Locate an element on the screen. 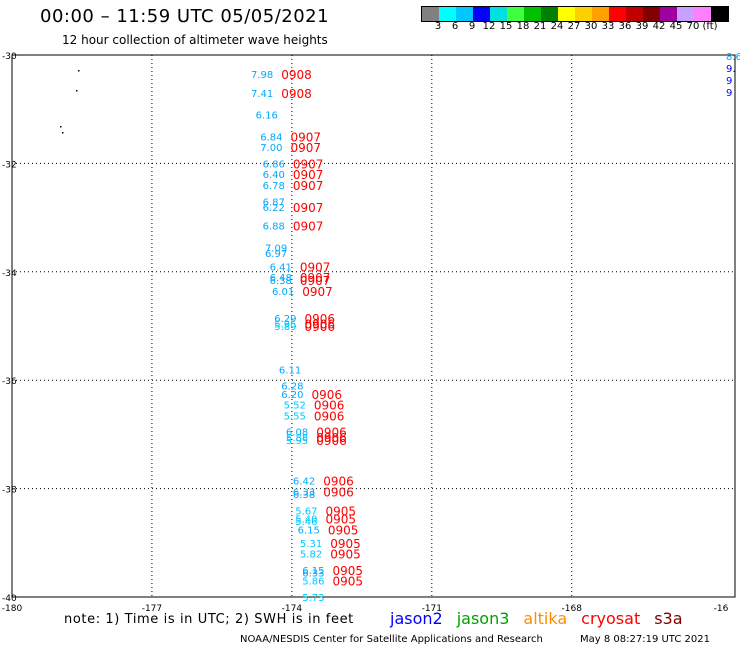 Image resolution: width=740 pixels, height=650 pixels. swh-value: 5.95 is located at coordinates (285, 324).